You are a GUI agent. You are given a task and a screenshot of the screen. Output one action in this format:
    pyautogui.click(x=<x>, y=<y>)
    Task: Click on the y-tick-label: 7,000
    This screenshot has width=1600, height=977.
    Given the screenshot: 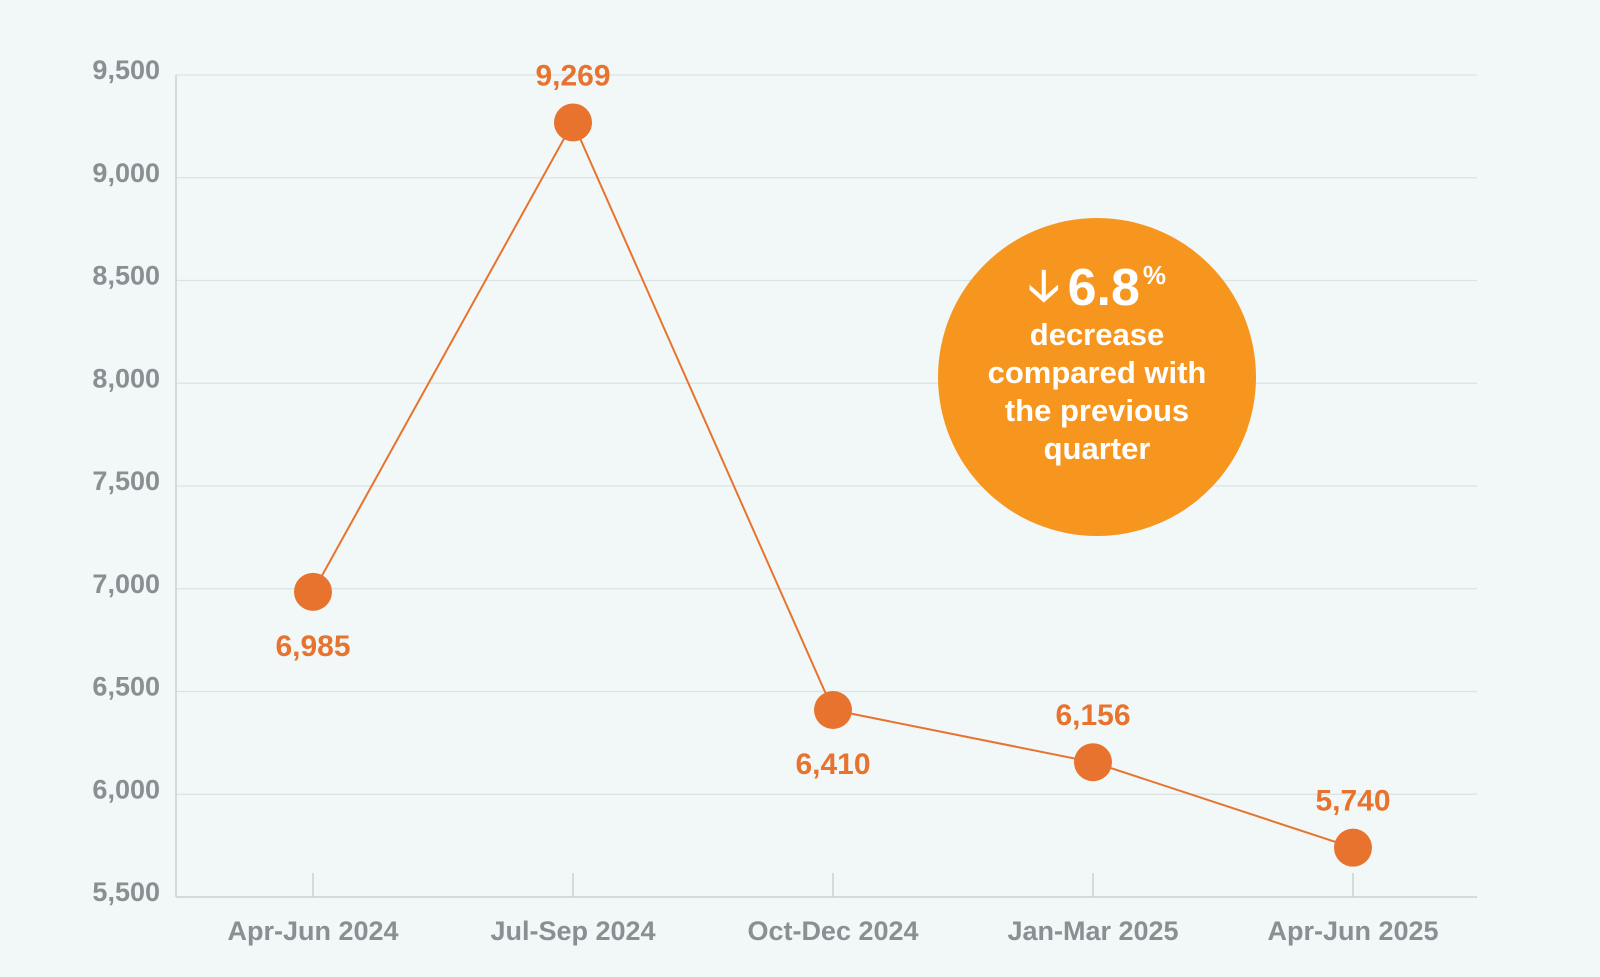 What is the action you would take?
    pyautogui.click(x=126, y=584)
    